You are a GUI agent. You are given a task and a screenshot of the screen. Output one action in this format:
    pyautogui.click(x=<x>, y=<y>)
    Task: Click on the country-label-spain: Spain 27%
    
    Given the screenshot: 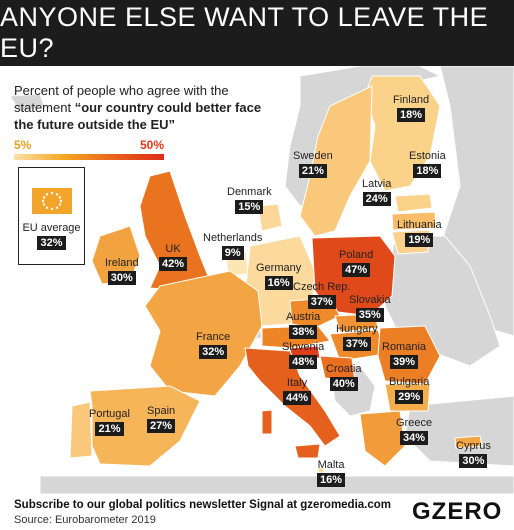 What is the action you would take?
    pyautogui.click(x=161, y=419)
    